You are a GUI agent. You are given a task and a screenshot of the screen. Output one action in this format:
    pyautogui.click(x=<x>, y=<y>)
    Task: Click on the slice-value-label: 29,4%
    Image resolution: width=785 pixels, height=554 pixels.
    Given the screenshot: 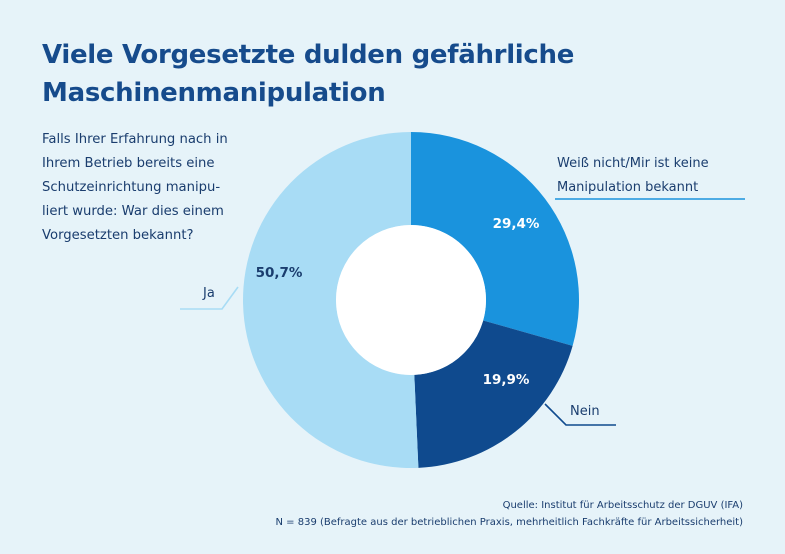 What is the action you would take?
    pyautogui.click(x=516, y=224)
    